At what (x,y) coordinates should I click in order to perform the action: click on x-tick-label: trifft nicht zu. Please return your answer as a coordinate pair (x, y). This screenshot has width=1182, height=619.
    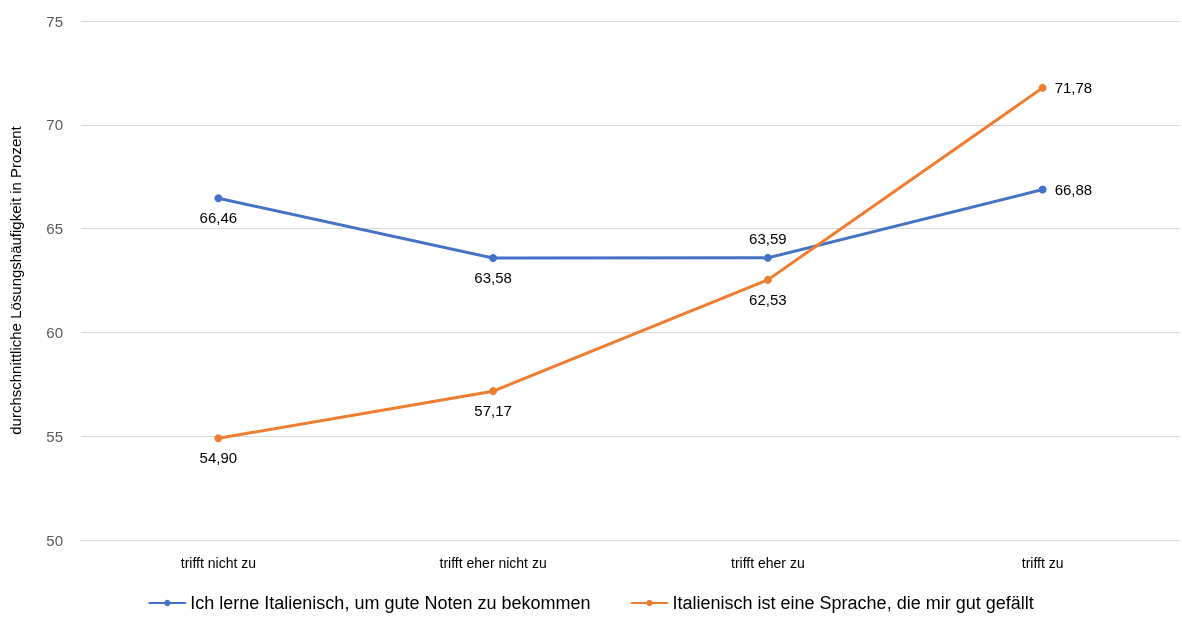
    Looking at the image, I should click on (218, 563).